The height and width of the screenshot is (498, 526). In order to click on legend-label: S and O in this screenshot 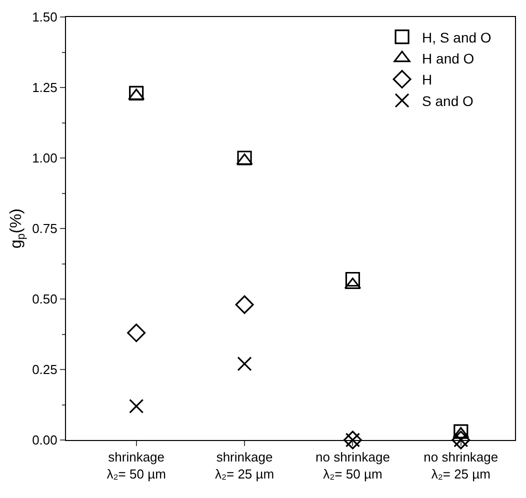, I will do `click(448, 100)`.